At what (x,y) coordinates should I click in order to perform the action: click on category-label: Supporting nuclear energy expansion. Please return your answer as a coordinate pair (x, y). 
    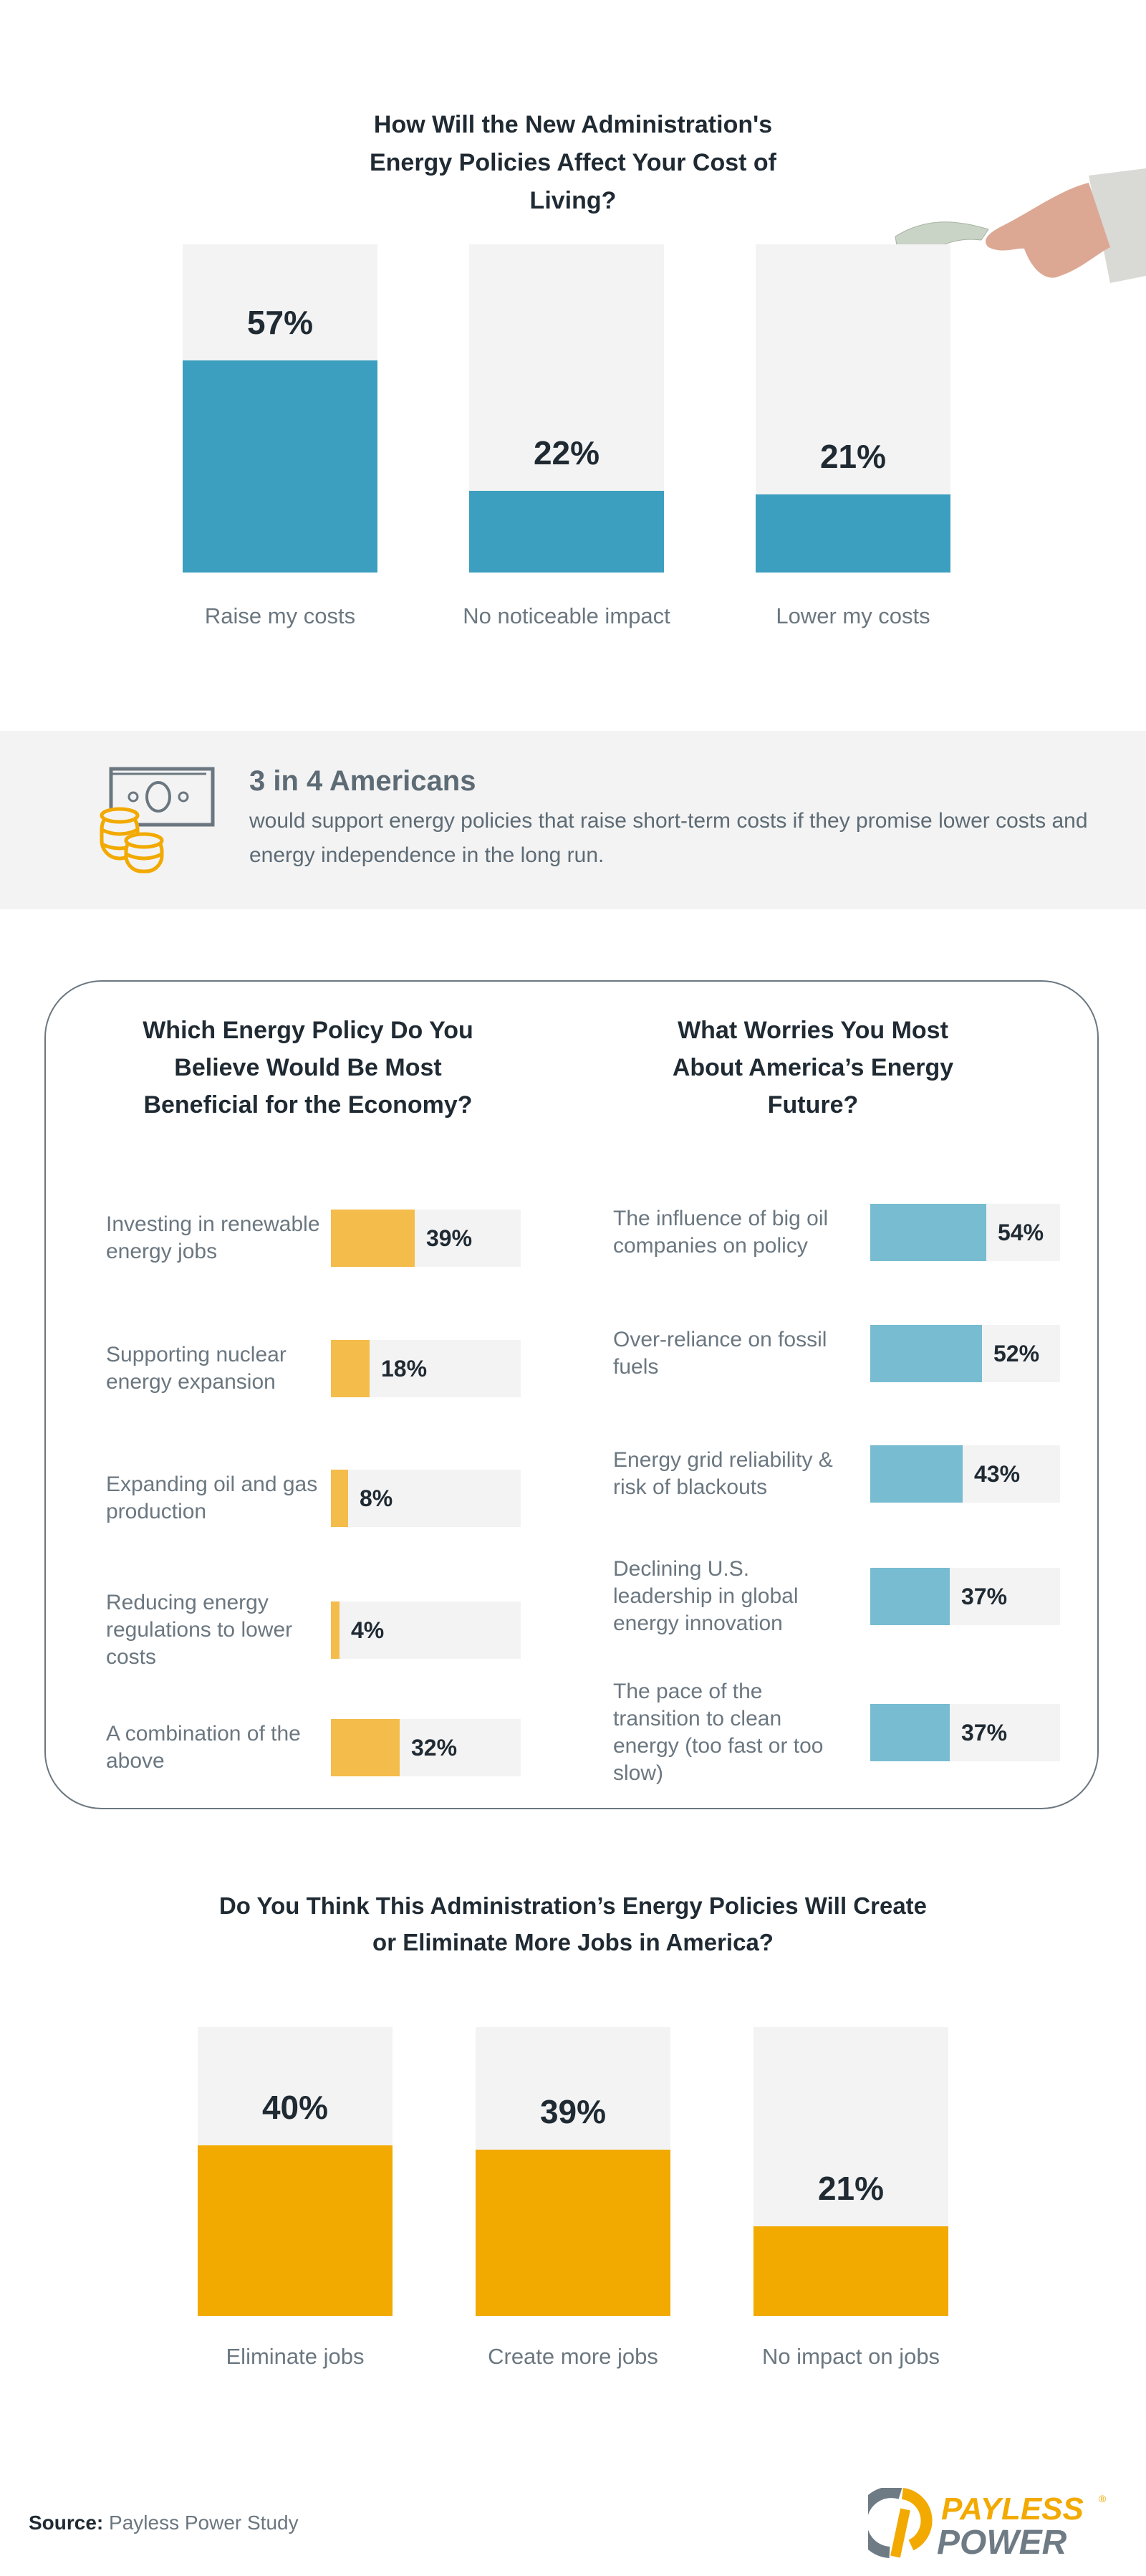
    Looking at the image, I should click on (196, 1368).